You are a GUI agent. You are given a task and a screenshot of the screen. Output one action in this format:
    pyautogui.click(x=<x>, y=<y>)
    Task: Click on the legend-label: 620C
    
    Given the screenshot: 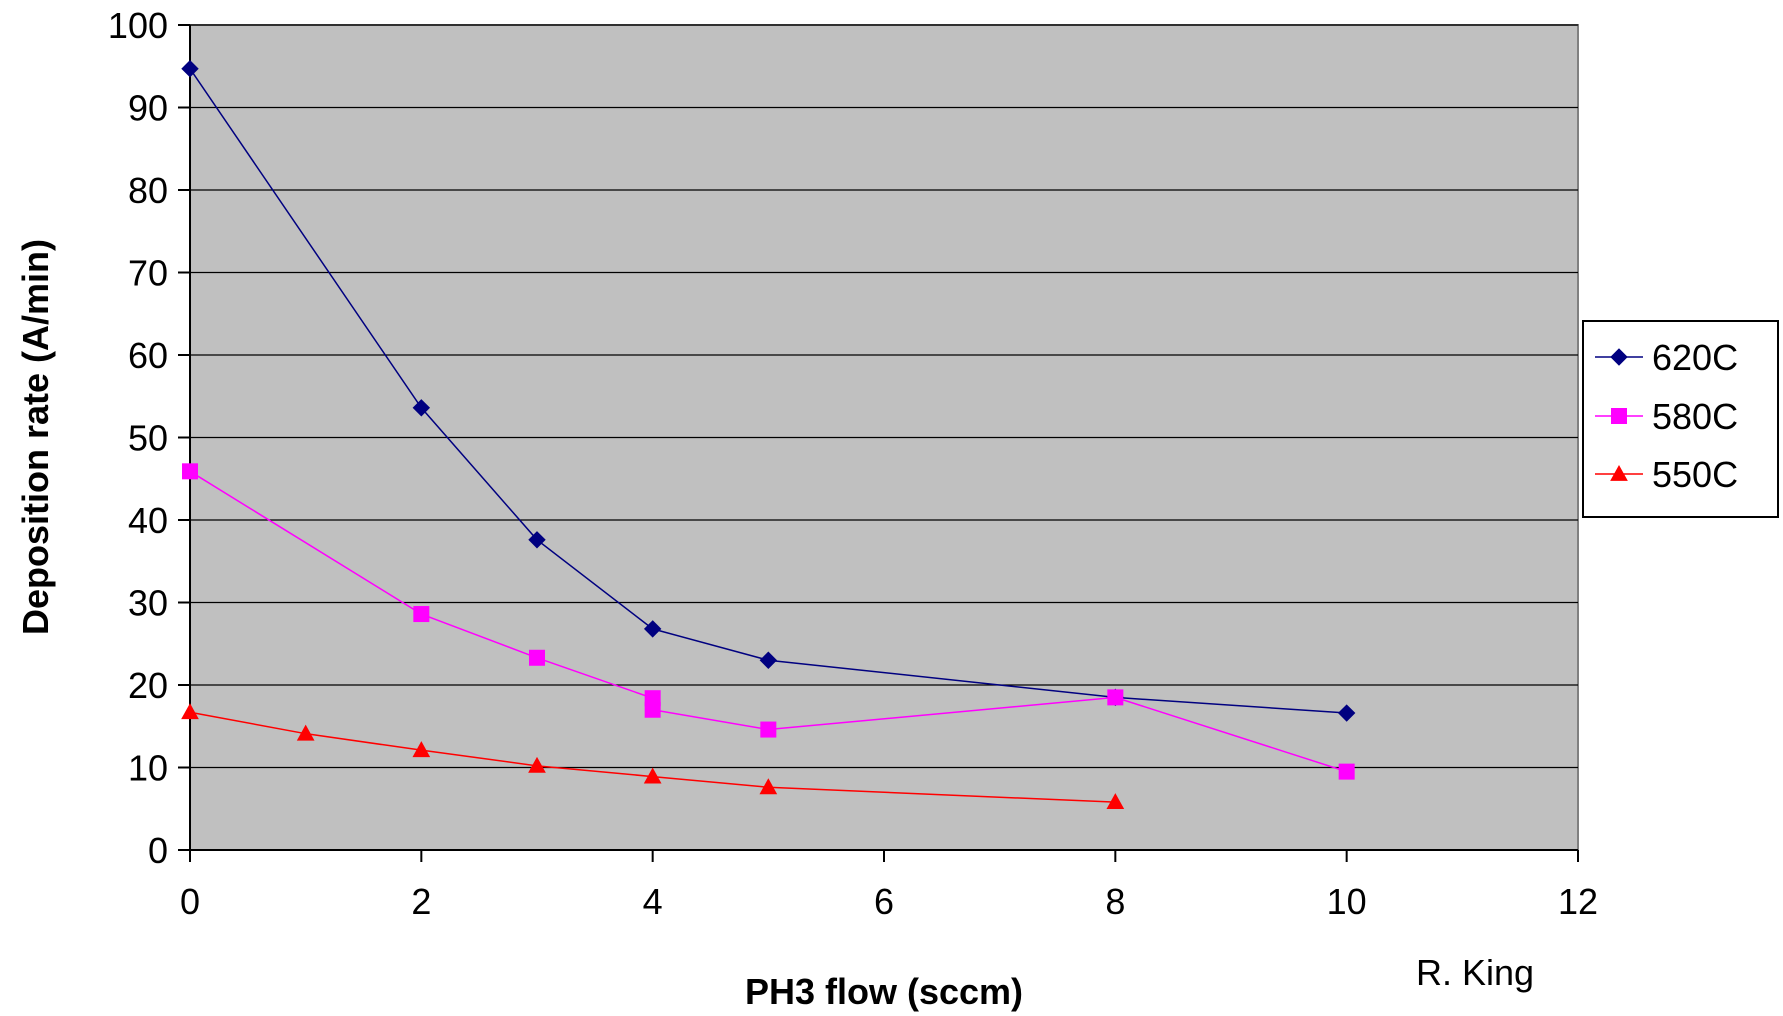 What is the action you would take?
    pyautogui.click(x=1695, y=357)
    